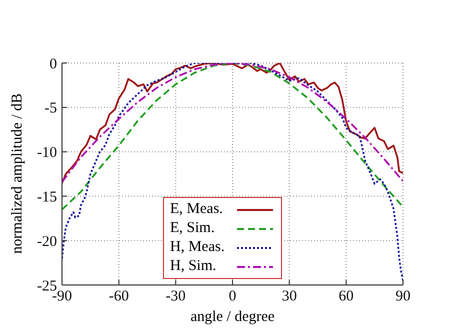  What do you see at coordinates (289, 296) in the screenshot?
I see `x-tick-label: 30` at bounding box center [289, 296].